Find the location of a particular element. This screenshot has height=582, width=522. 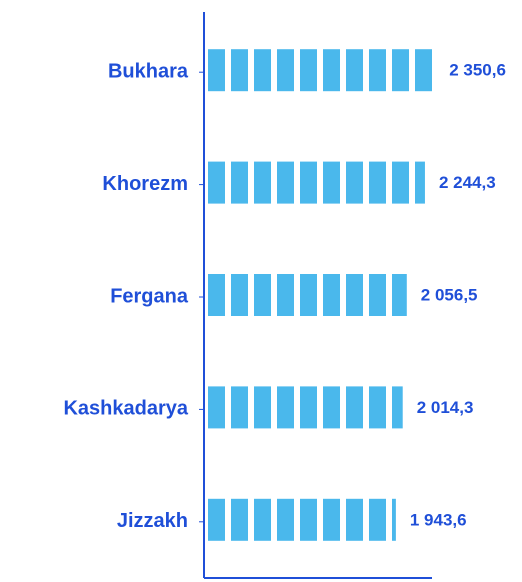

value-label: 2 350,6 is located at coordinates (477, 70).